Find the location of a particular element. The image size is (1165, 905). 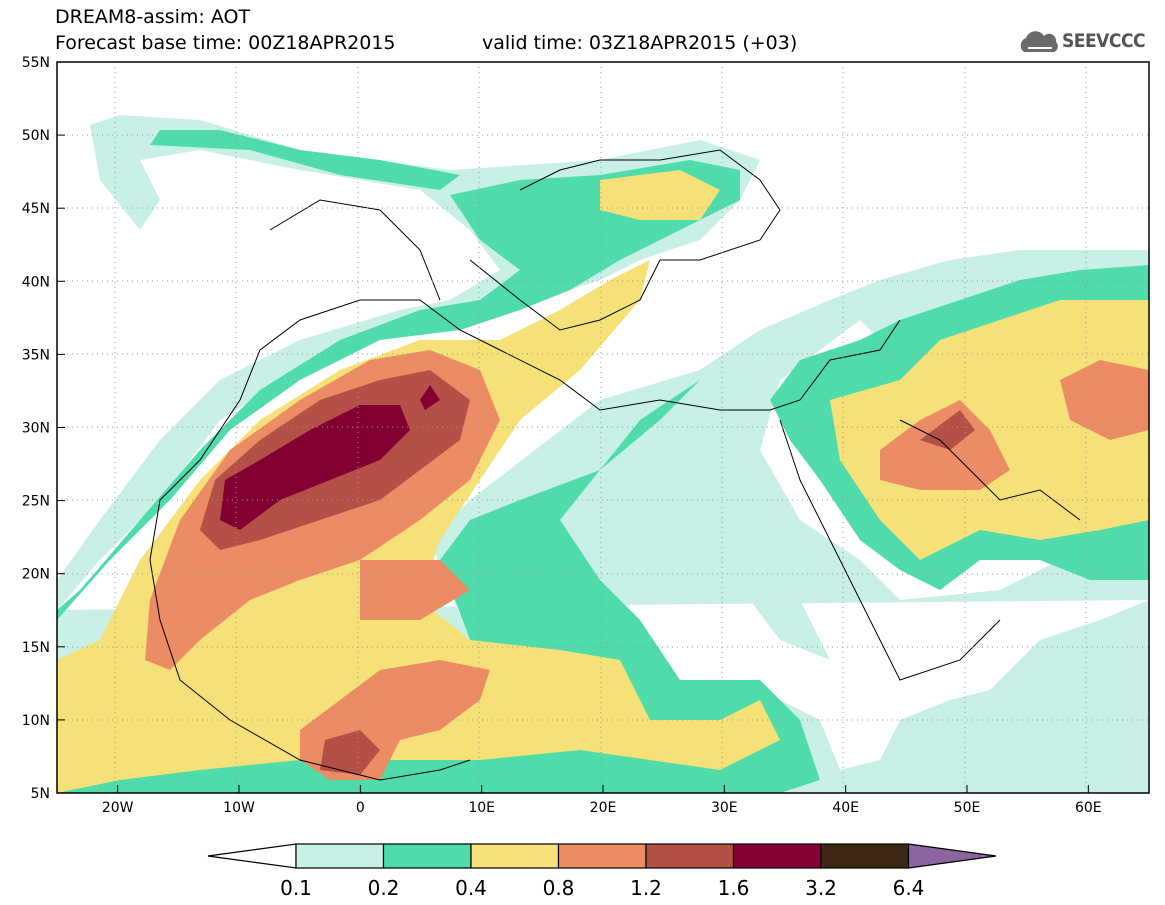

lon-tick-label: 50E is located at coordinates (967, 808).